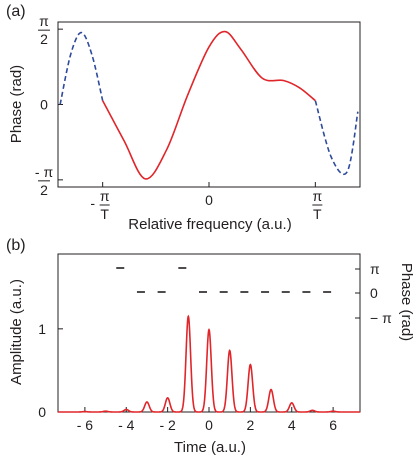  What do you see at coordinates (250, 425) in the screenshot?
I see `panel-b-xtick-label: 2` at bounding box center [250, 425].